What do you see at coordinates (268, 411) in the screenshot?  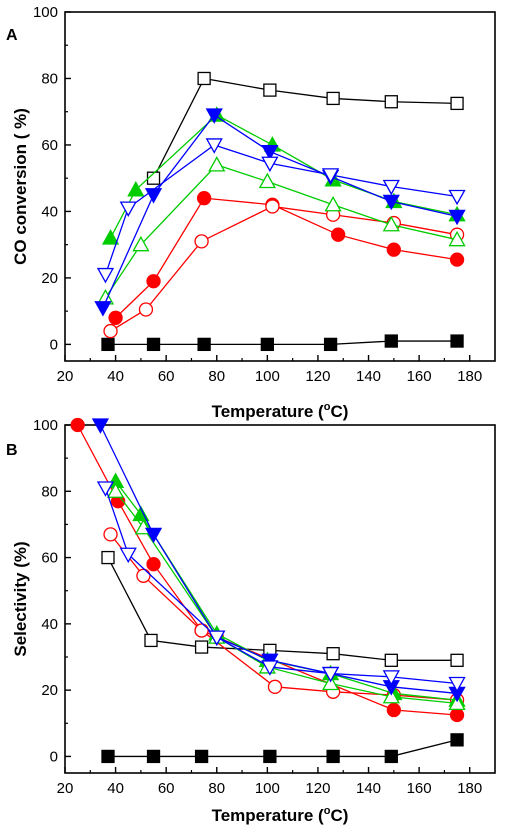 I see `x-axis-title-part: Temperature (` at bounding box center [268, 411].